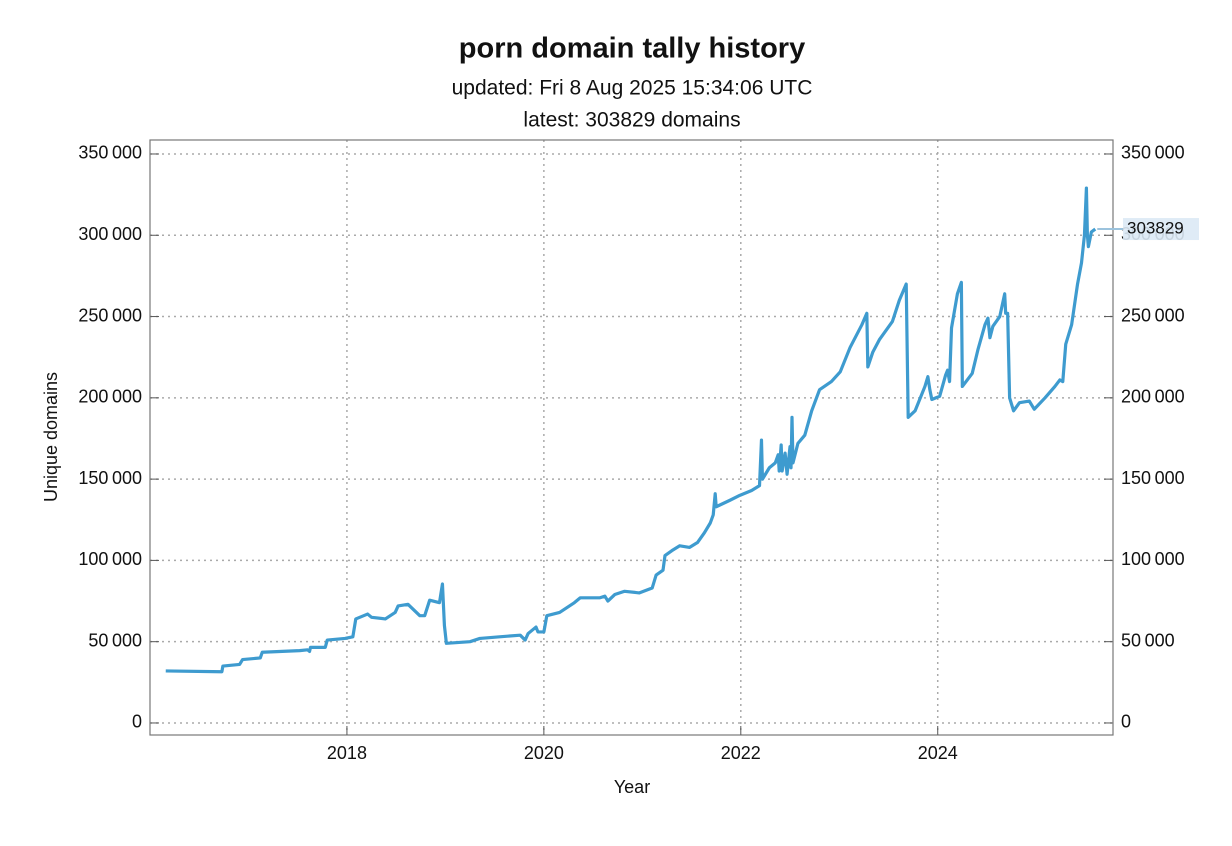  I want to click on y-tick-label: 350 000, so click(110, 153).